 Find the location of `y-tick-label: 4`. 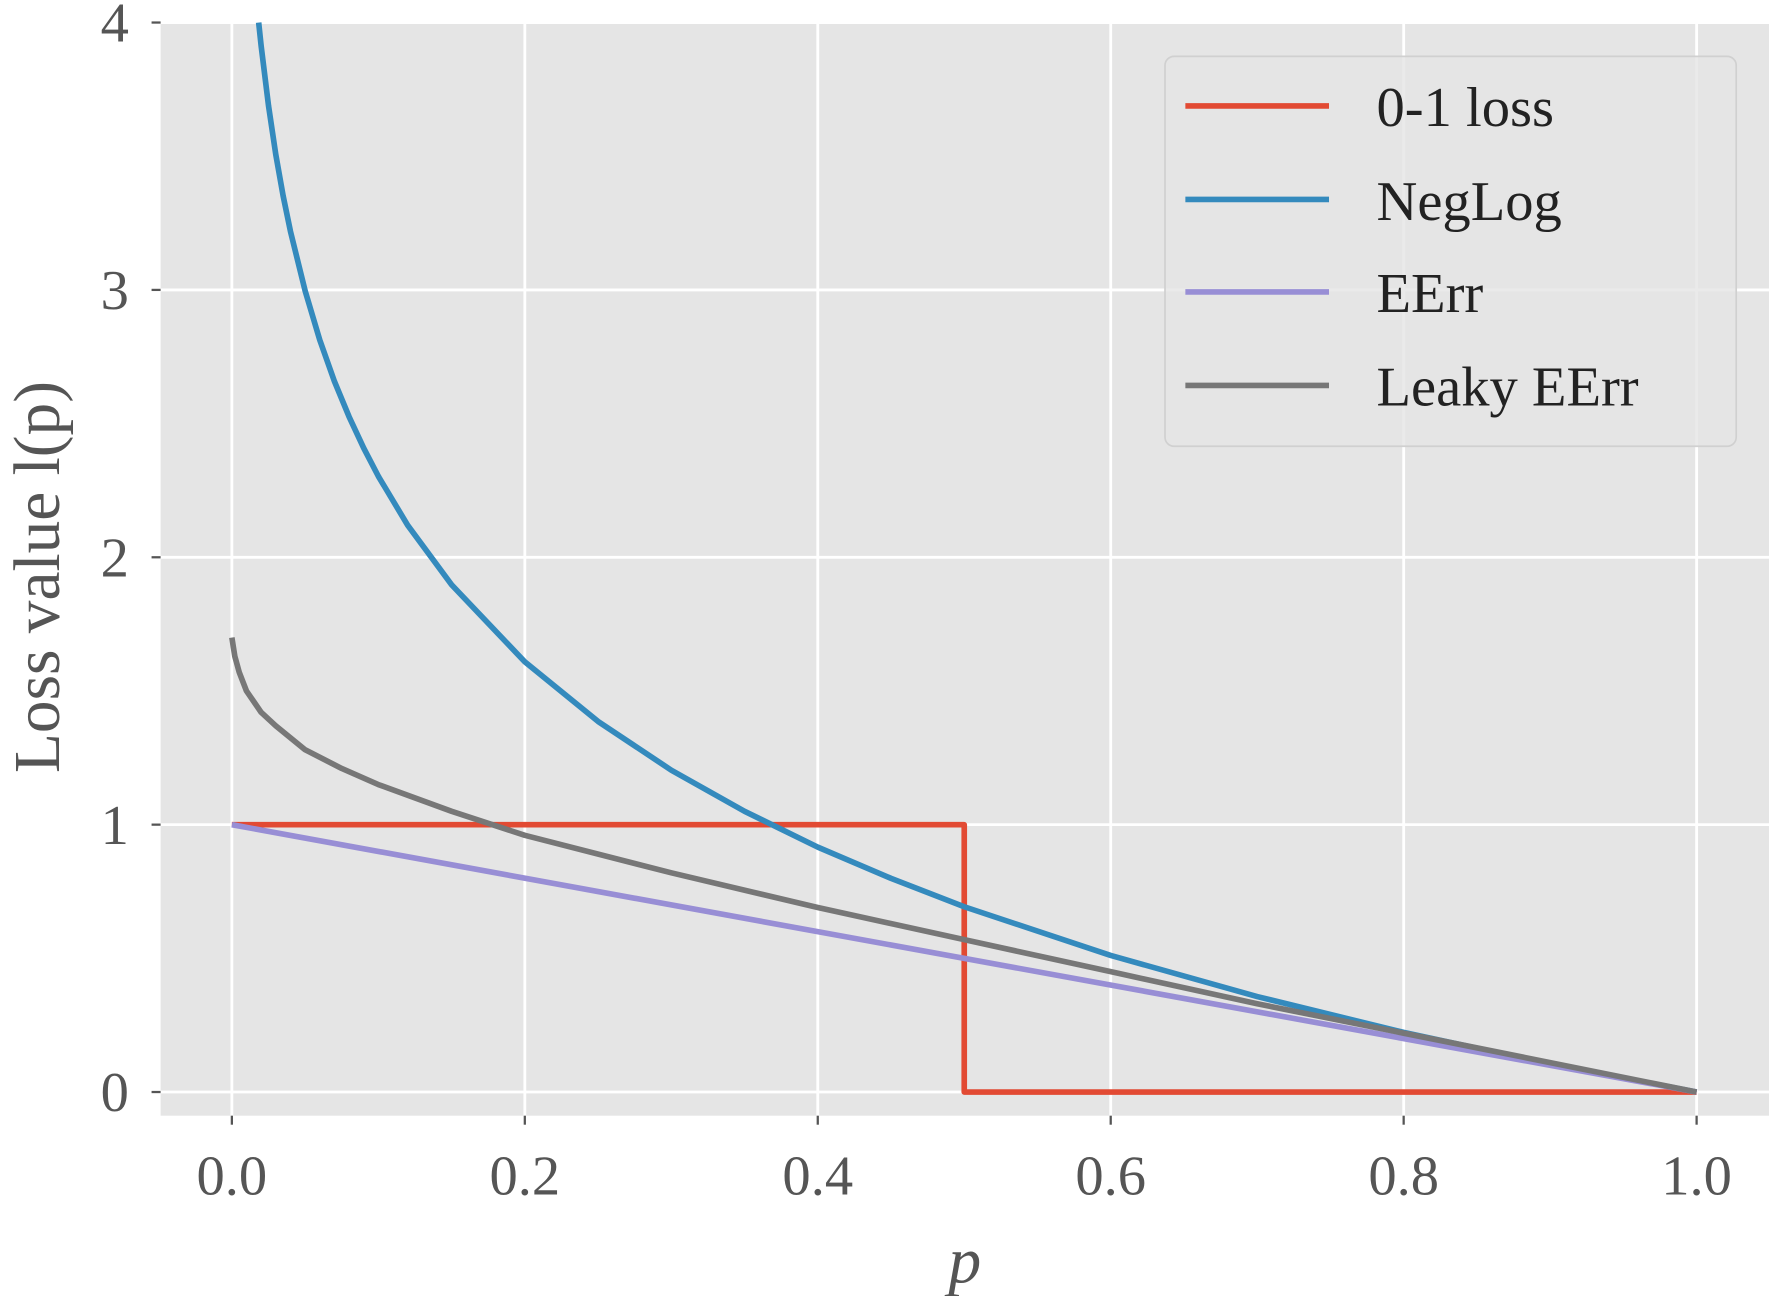

y-tick-label: 4 is located at coordinates (115, 27).